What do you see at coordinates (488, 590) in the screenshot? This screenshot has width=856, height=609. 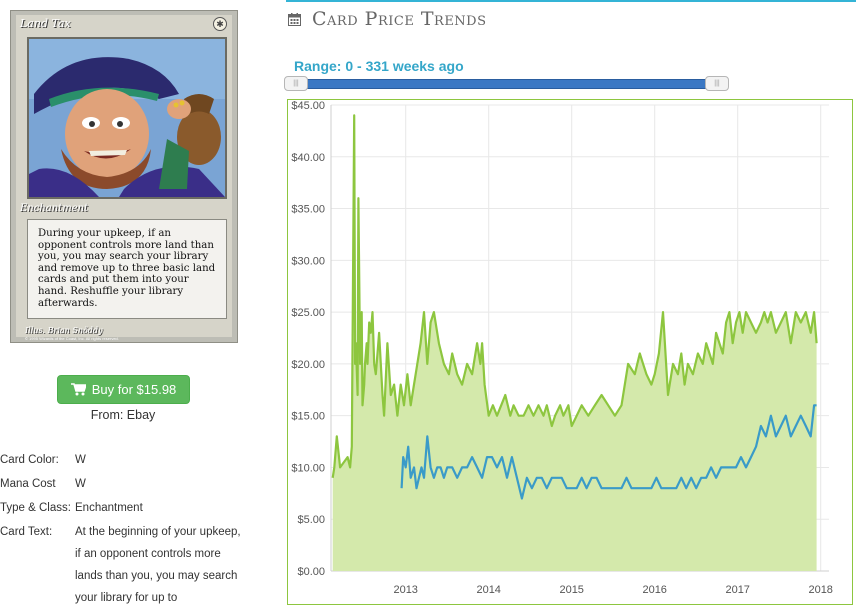 I see `x-tick-label: 2014` at bounding box center [488, 590].